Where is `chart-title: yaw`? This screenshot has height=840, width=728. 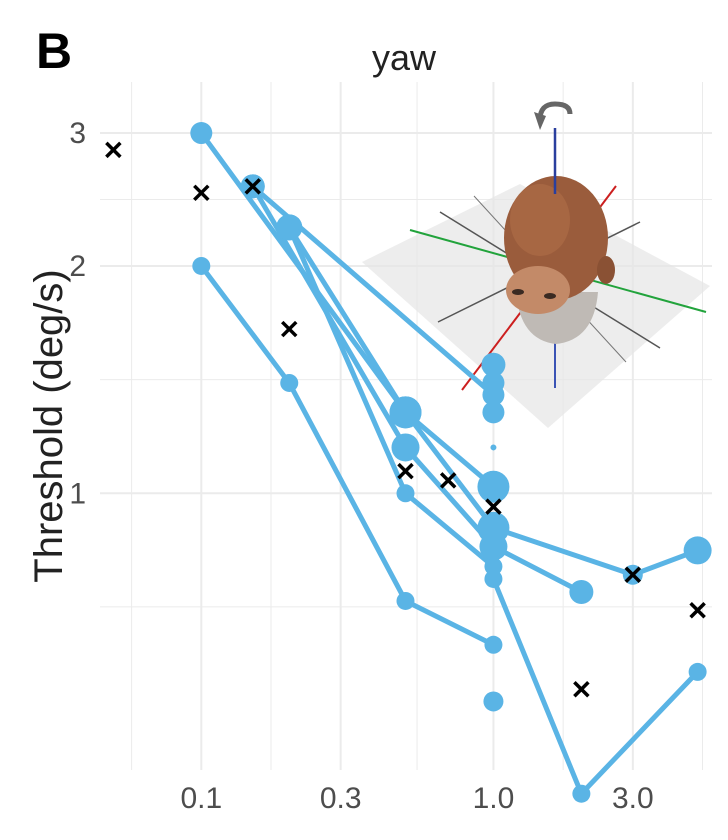
chart-title: yaw is located at coordinates (404, 57).